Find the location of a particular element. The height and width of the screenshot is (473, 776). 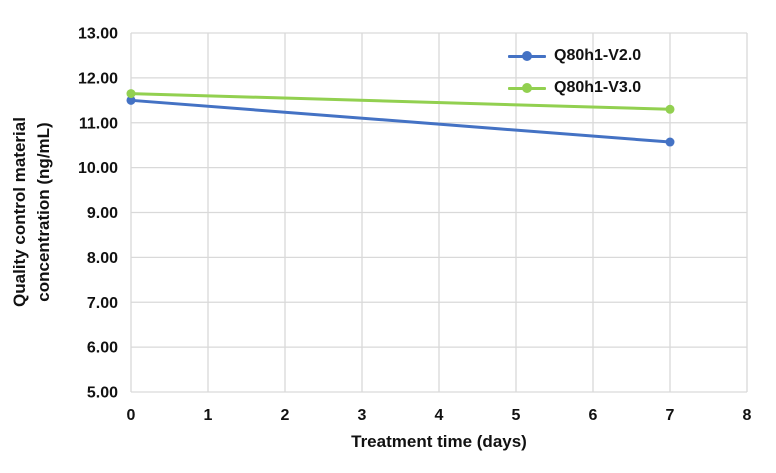

x-axis-tick-label: 3 is located at coordinates (362, 415).